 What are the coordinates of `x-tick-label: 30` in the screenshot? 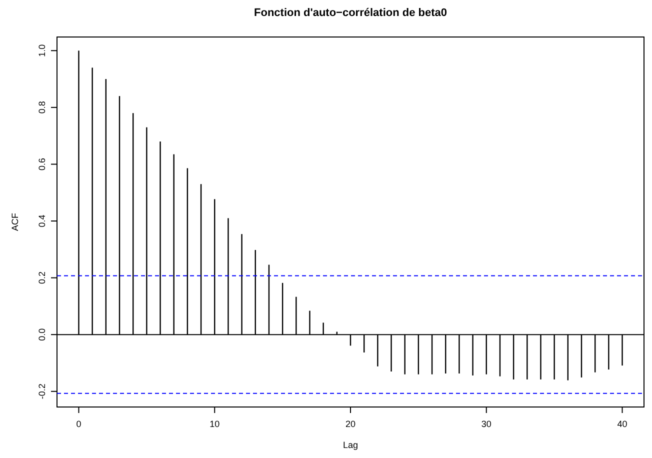 It's located at (486, 424).